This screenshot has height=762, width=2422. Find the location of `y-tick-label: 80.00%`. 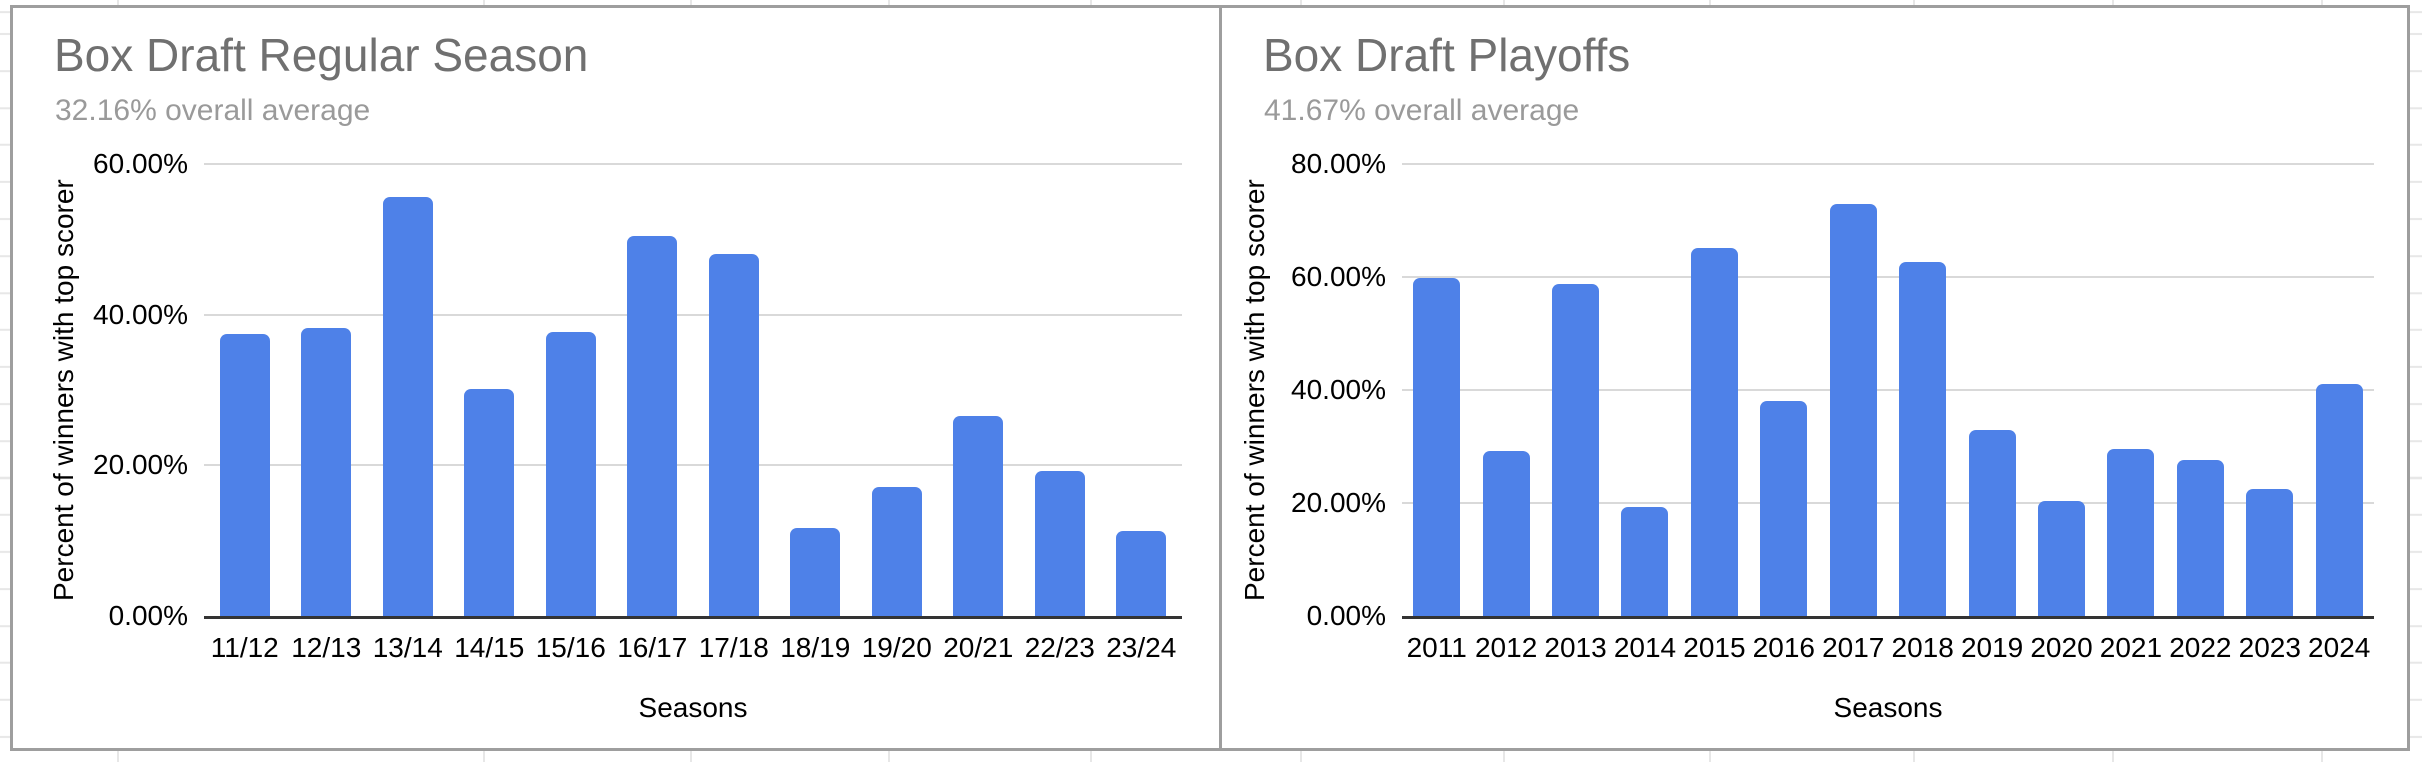

y-tick-label: 80.00% is located at coordinates (1338, 163).